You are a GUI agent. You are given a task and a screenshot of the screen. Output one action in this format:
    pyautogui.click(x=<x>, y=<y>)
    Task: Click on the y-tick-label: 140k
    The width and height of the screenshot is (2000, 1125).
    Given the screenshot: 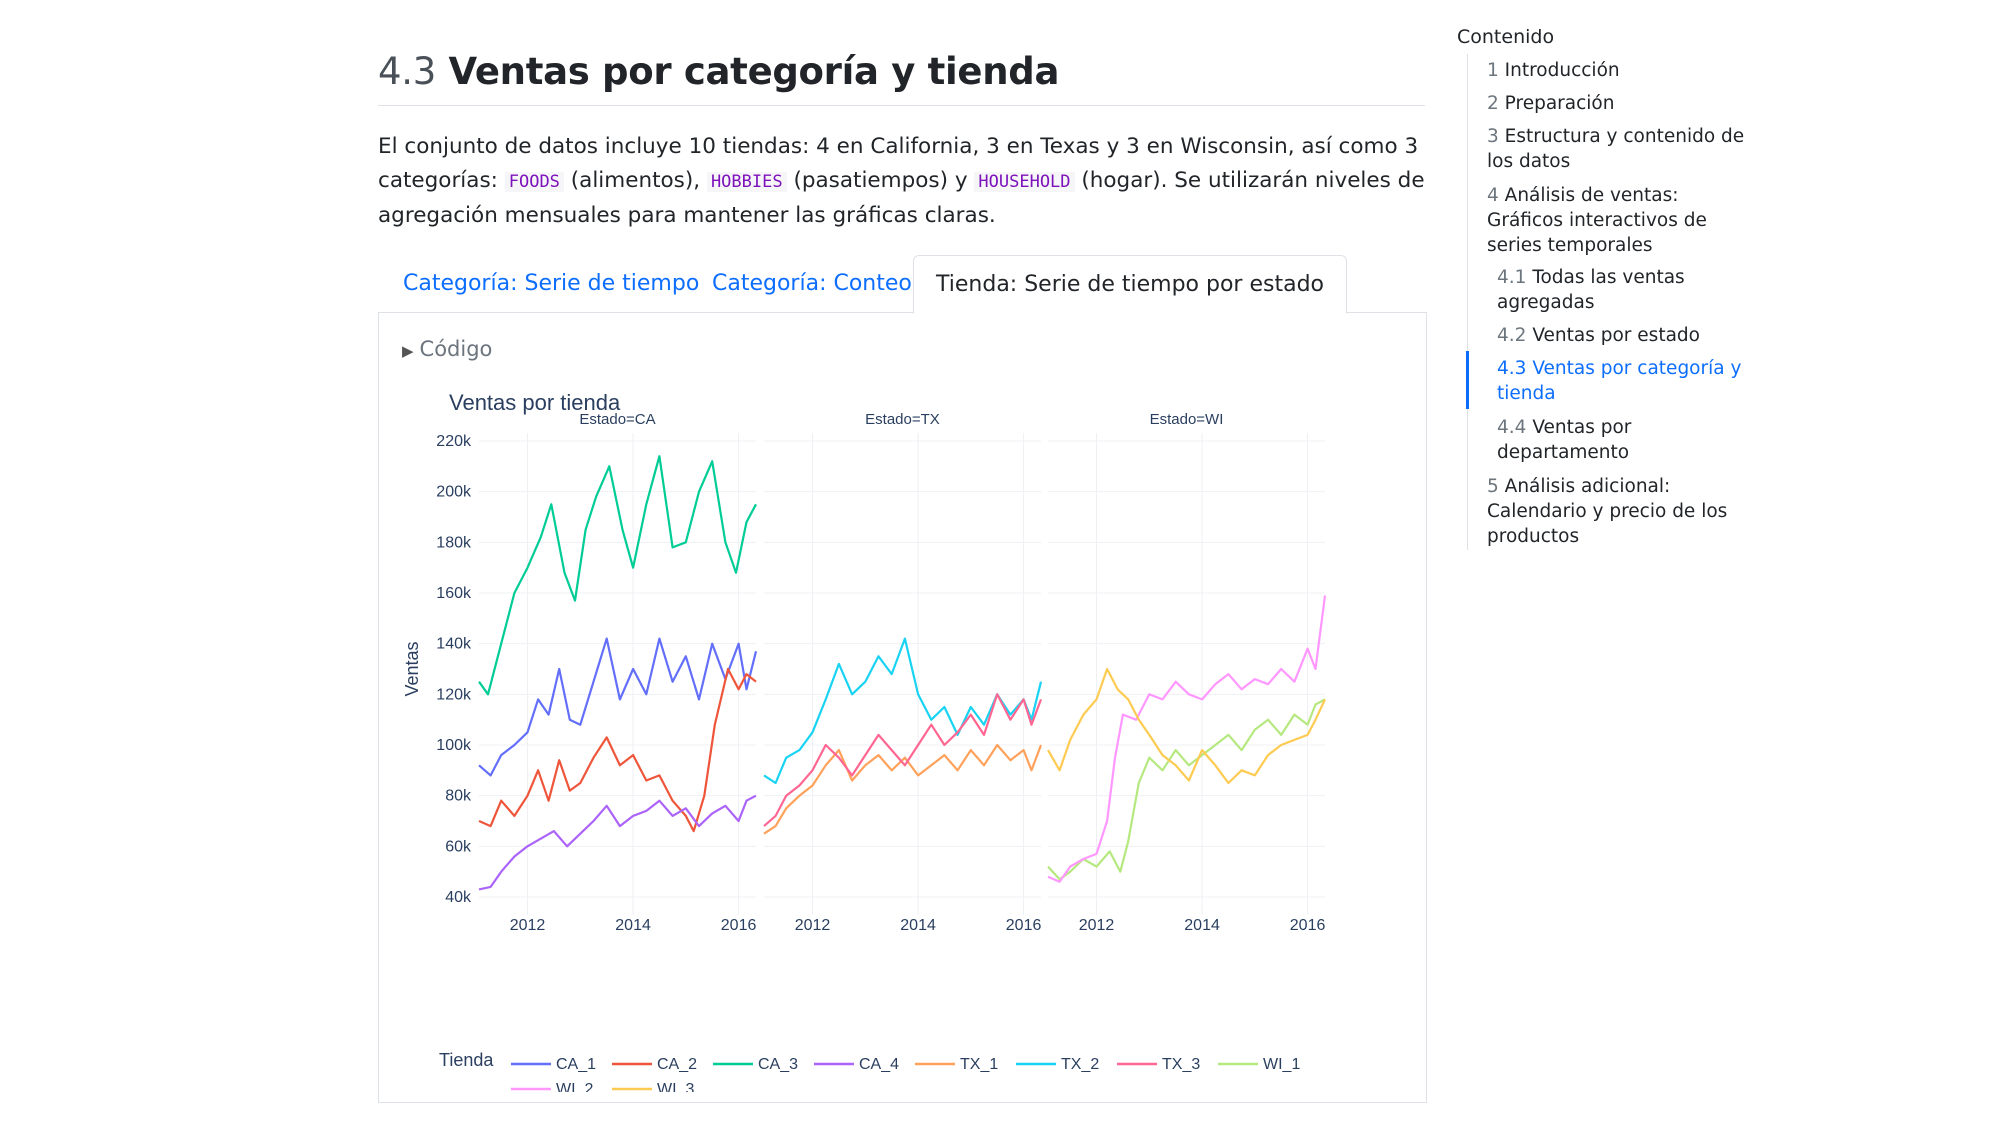 What is the action you would take?
    pyautogui.click(x=454, y=644)
    